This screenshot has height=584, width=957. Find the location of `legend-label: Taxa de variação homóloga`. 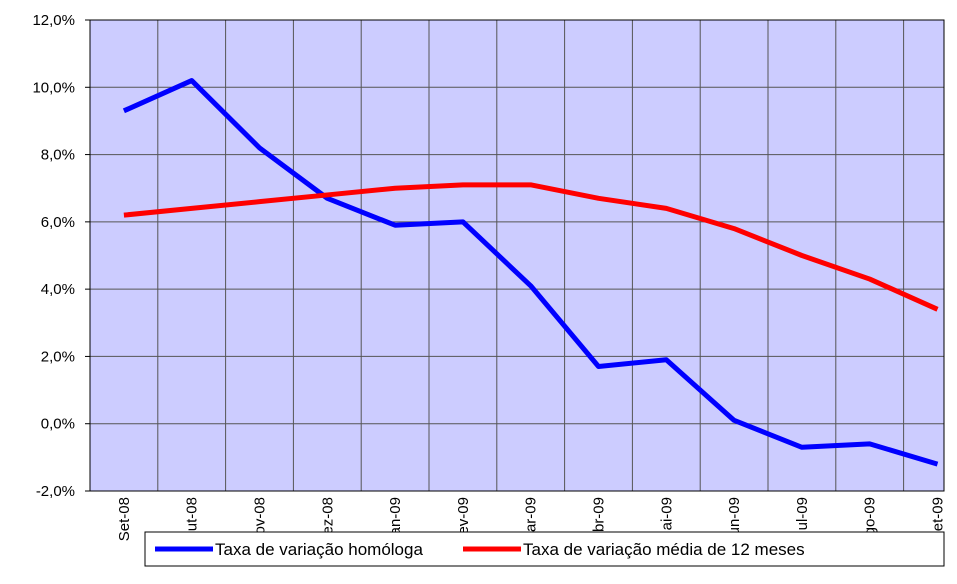

legend-label: Taxa de variação homóloga is located at coordinates (319, 549).